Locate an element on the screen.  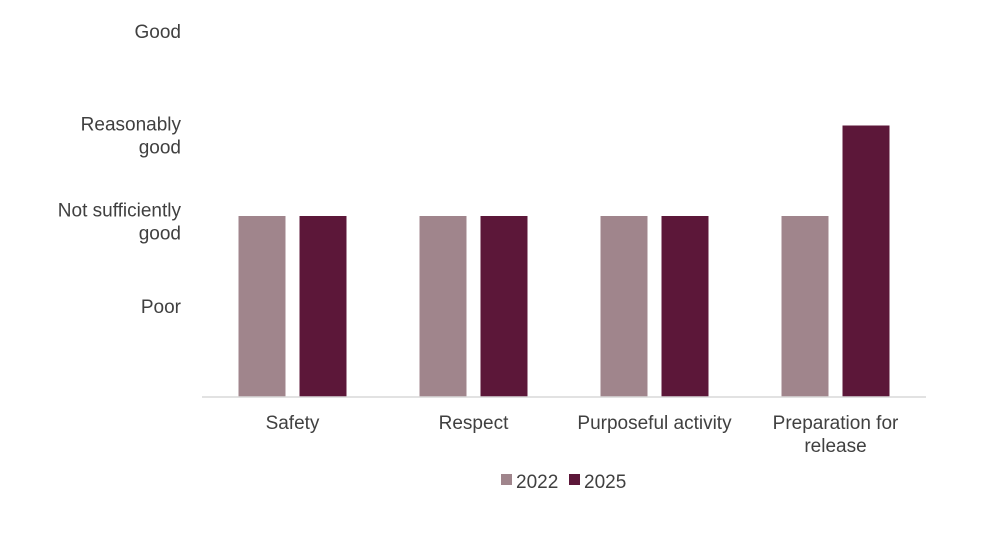
y-tick-label: Poor is located at coordinates (161, 307).